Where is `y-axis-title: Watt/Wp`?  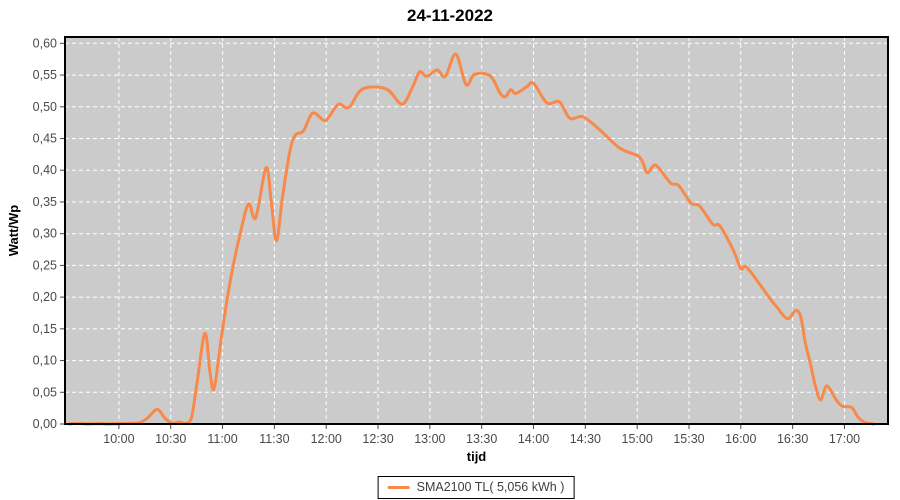
y-axis-title: Watt/Wp is located at coordinates (13, 231).